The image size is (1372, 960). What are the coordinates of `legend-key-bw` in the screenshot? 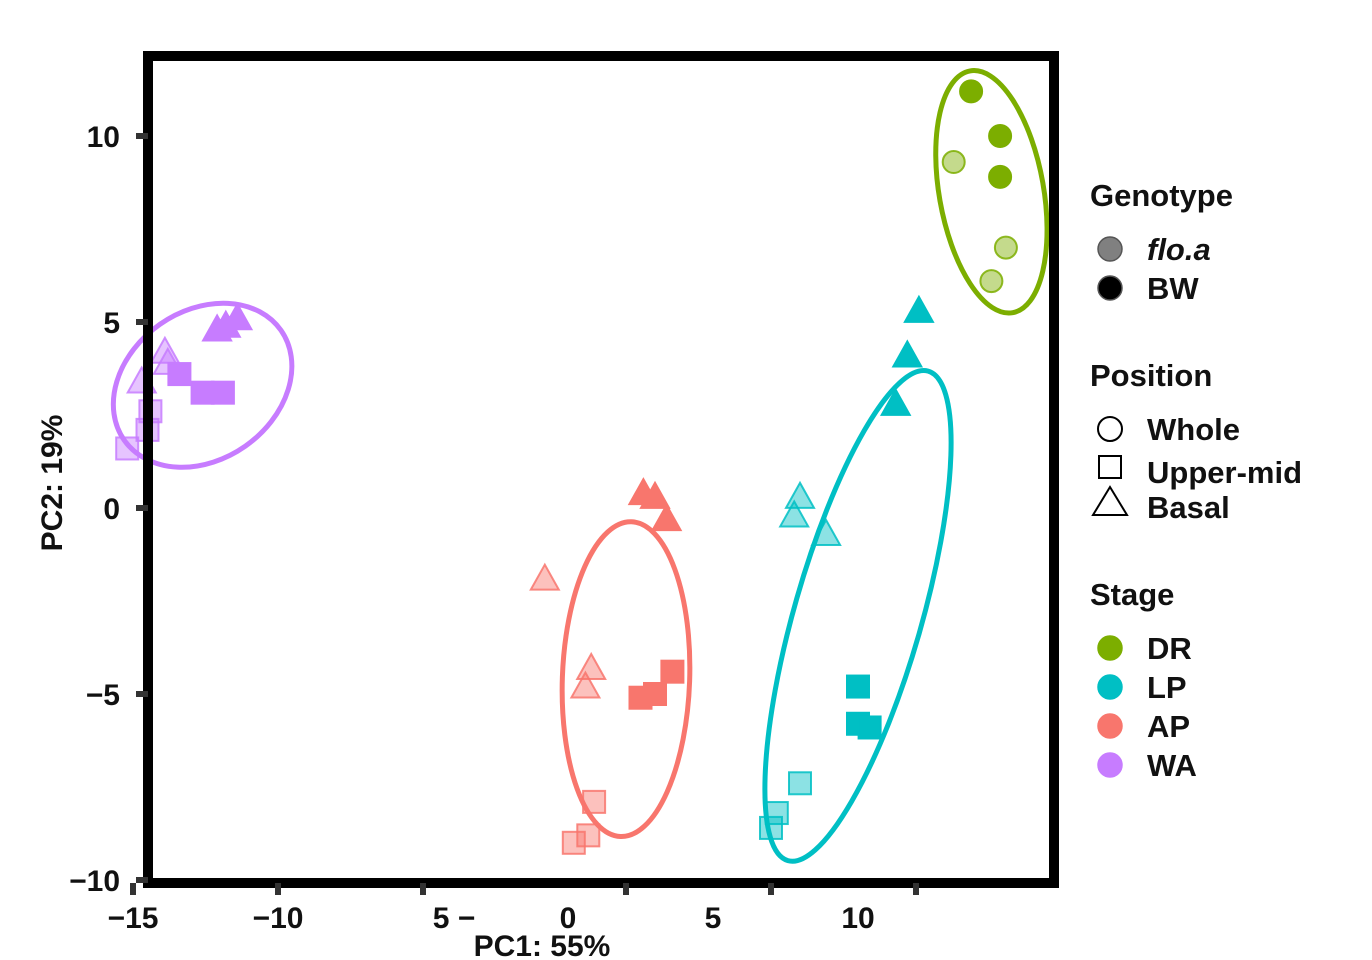 It's located at (1110, 288).